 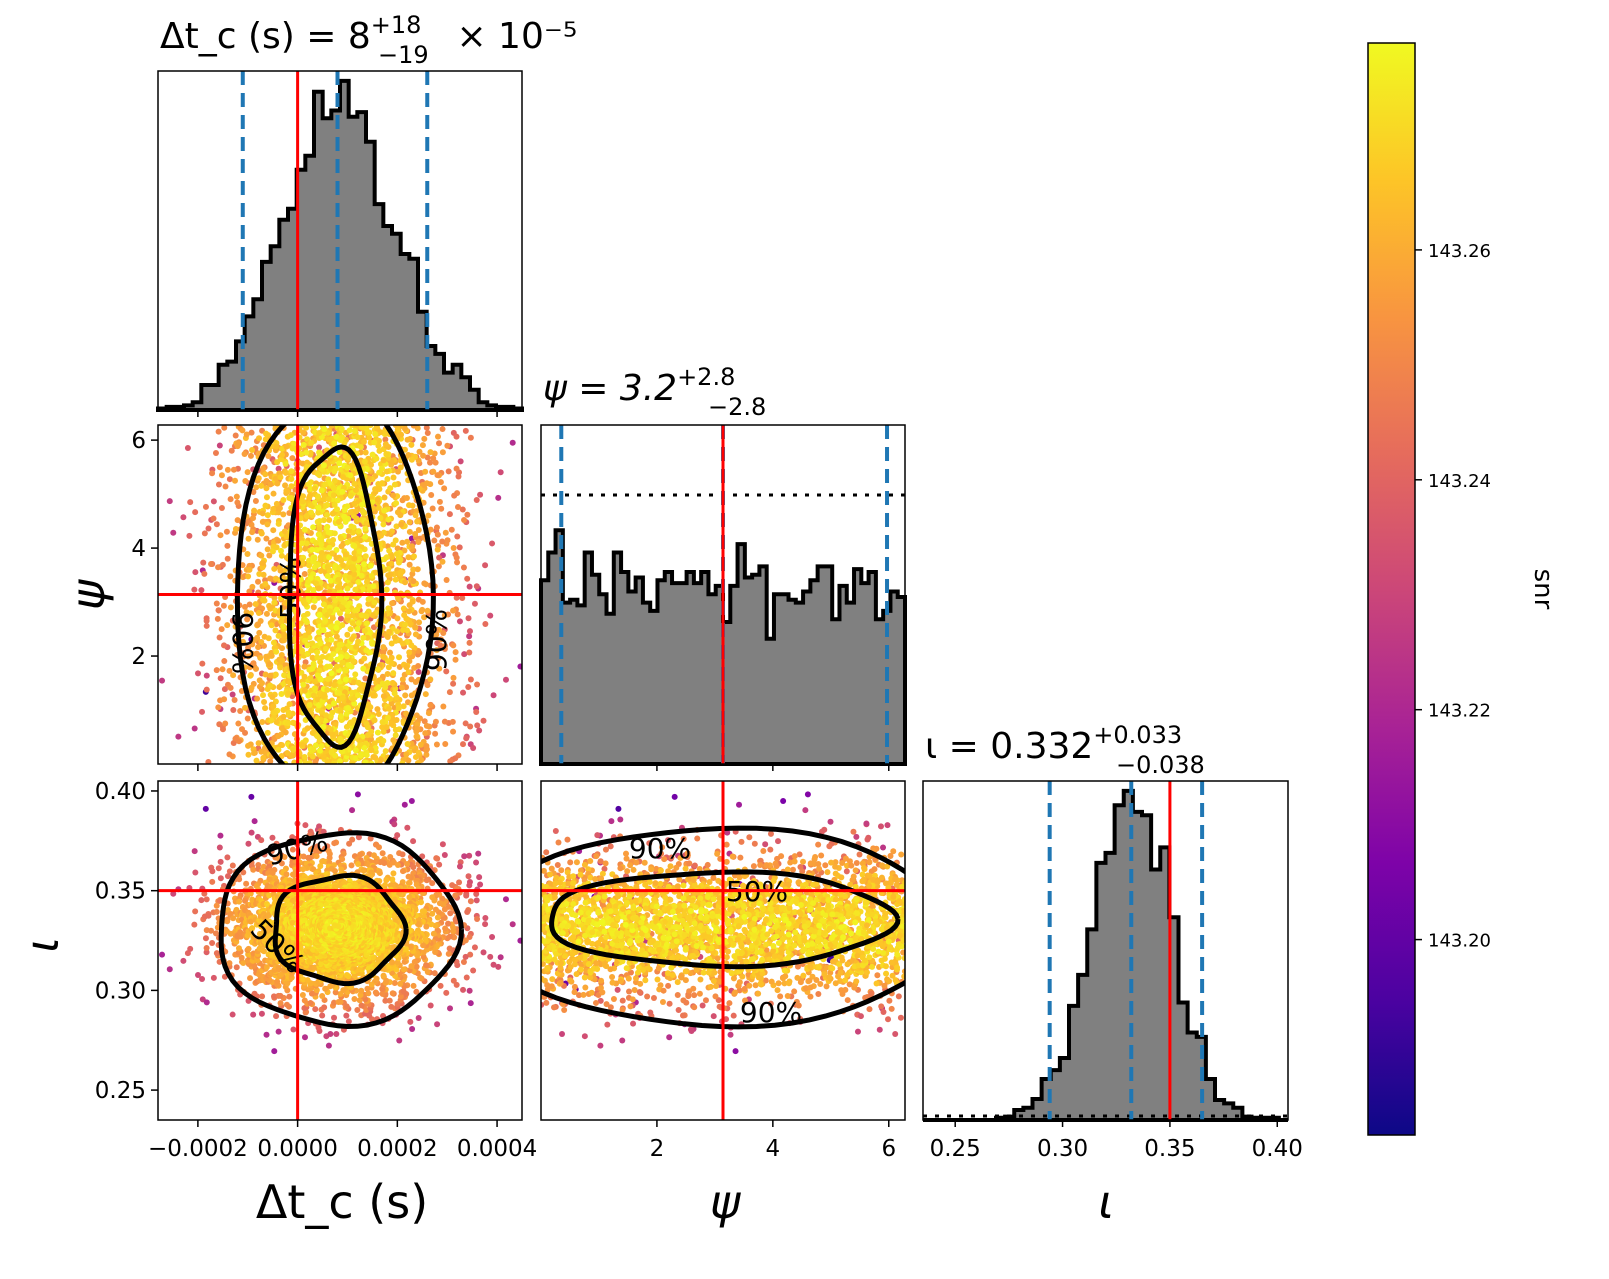 I want to click on hist-frame-psi, so click(x=723, y=594).